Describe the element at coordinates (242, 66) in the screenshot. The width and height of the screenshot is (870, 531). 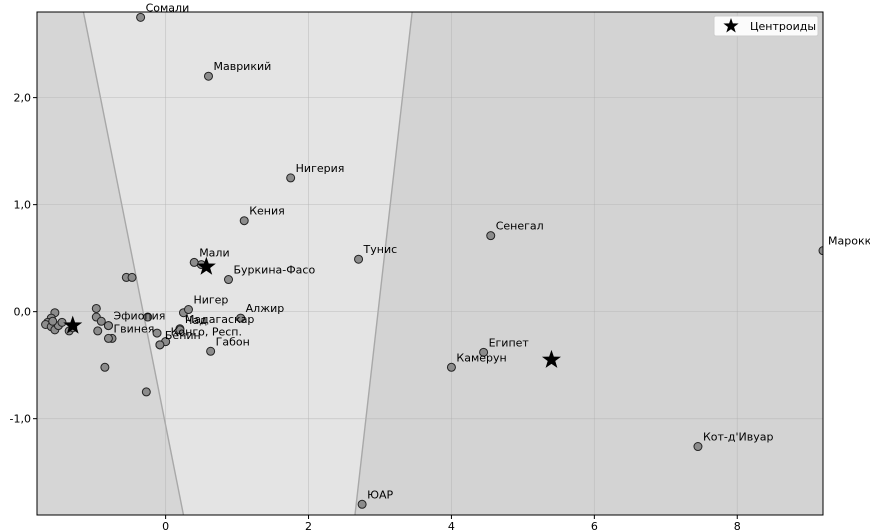
I see `point-label: Маврикий` at that location.